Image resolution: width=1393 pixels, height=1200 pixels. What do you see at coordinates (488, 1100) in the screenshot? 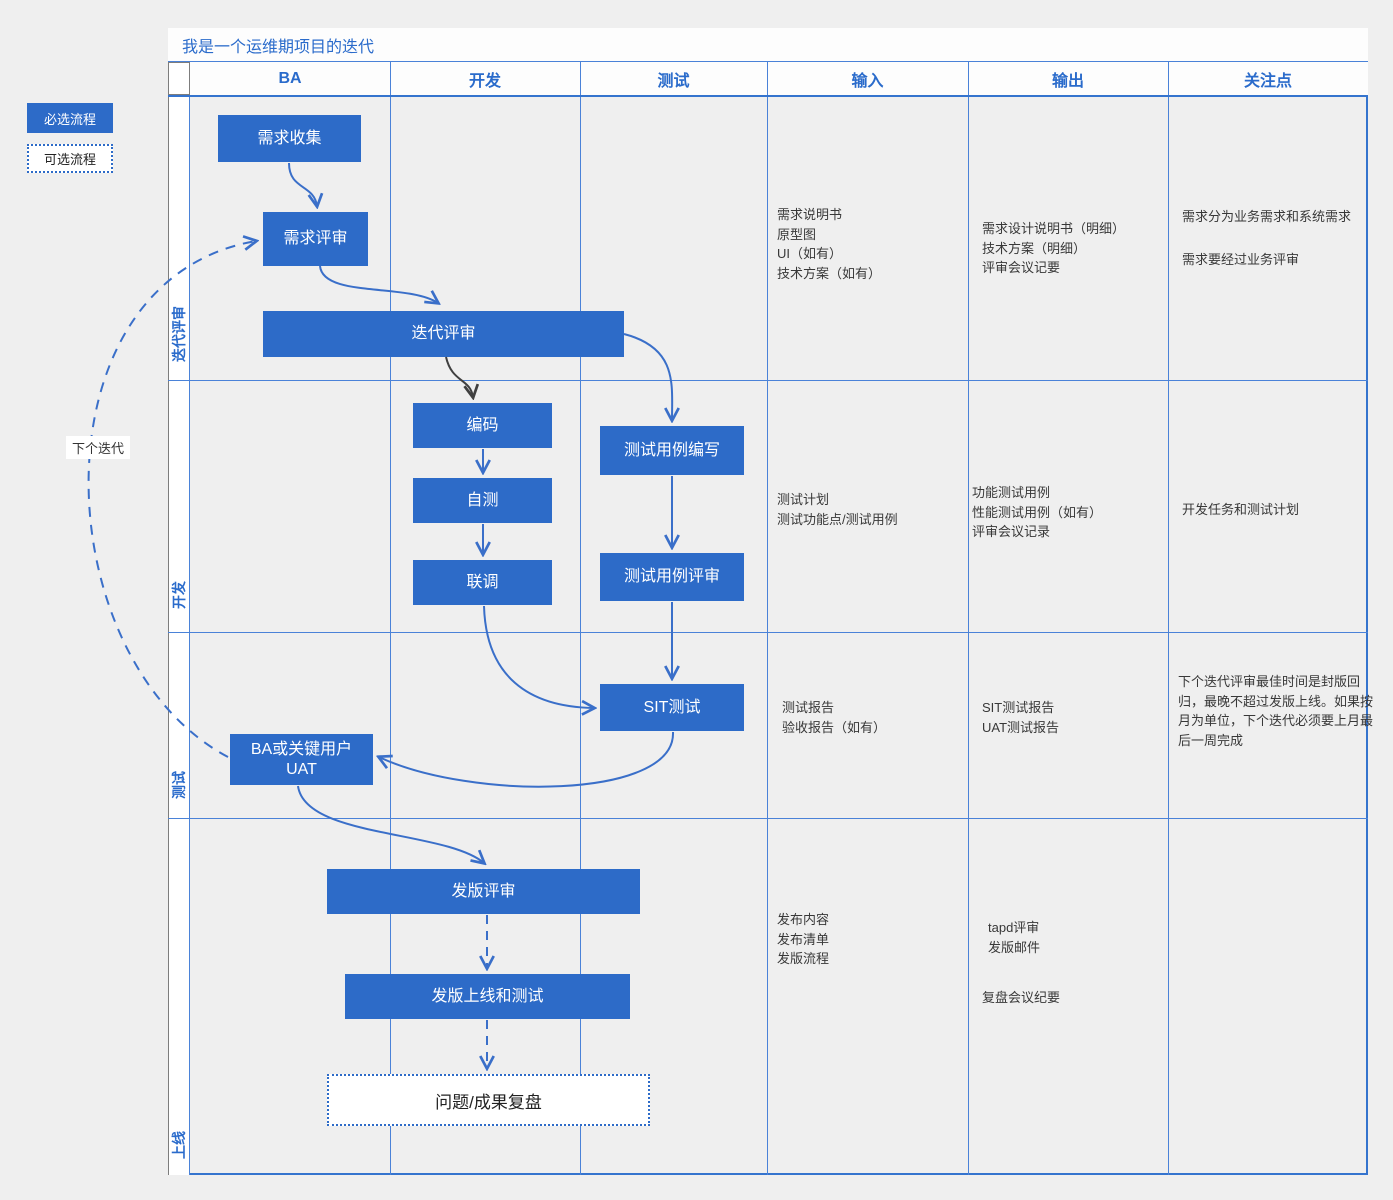
I see `node-retrospective: 问题/成果复盘` at bounding box center [488, 1100].